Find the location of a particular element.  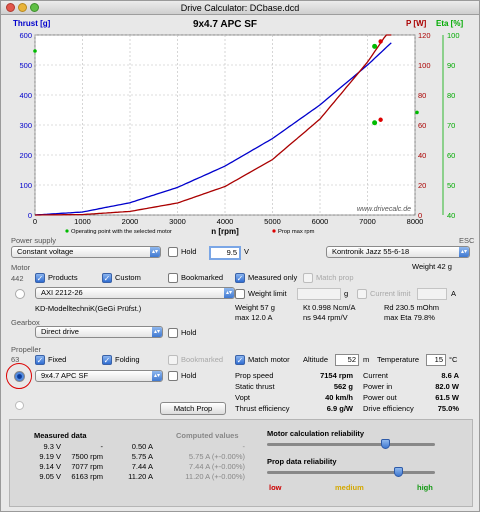

result-value: 82.0 W is located at coordinates (447, 386).